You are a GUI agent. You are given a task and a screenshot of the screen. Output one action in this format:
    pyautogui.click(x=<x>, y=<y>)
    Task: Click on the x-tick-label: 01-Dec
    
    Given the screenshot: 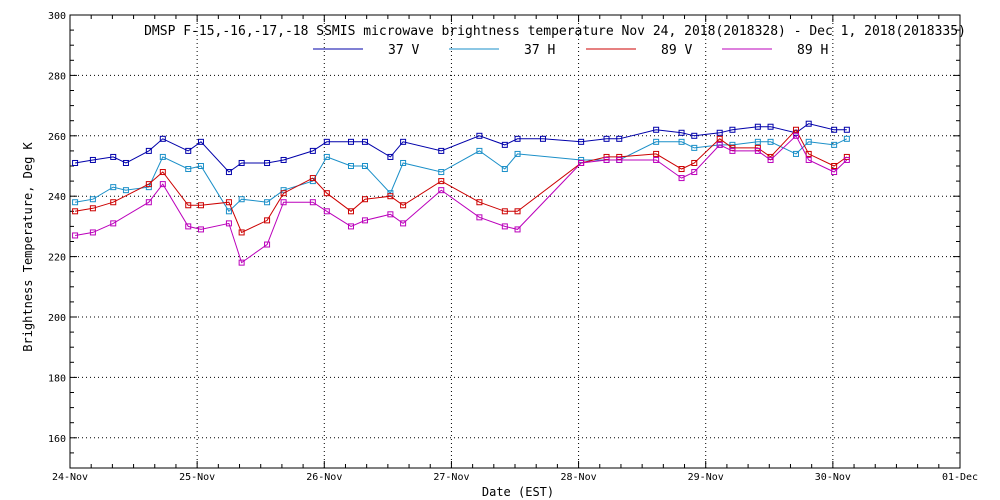 What is the action you would take?
    pyautogui.click(x=960, y=477)
    